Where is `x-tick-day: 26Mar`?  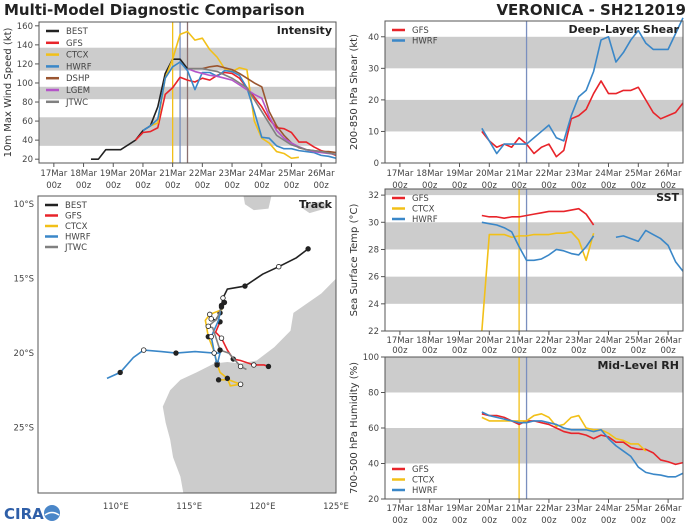 x-tick-day: 26Mar is located at coordinates (668, 341).